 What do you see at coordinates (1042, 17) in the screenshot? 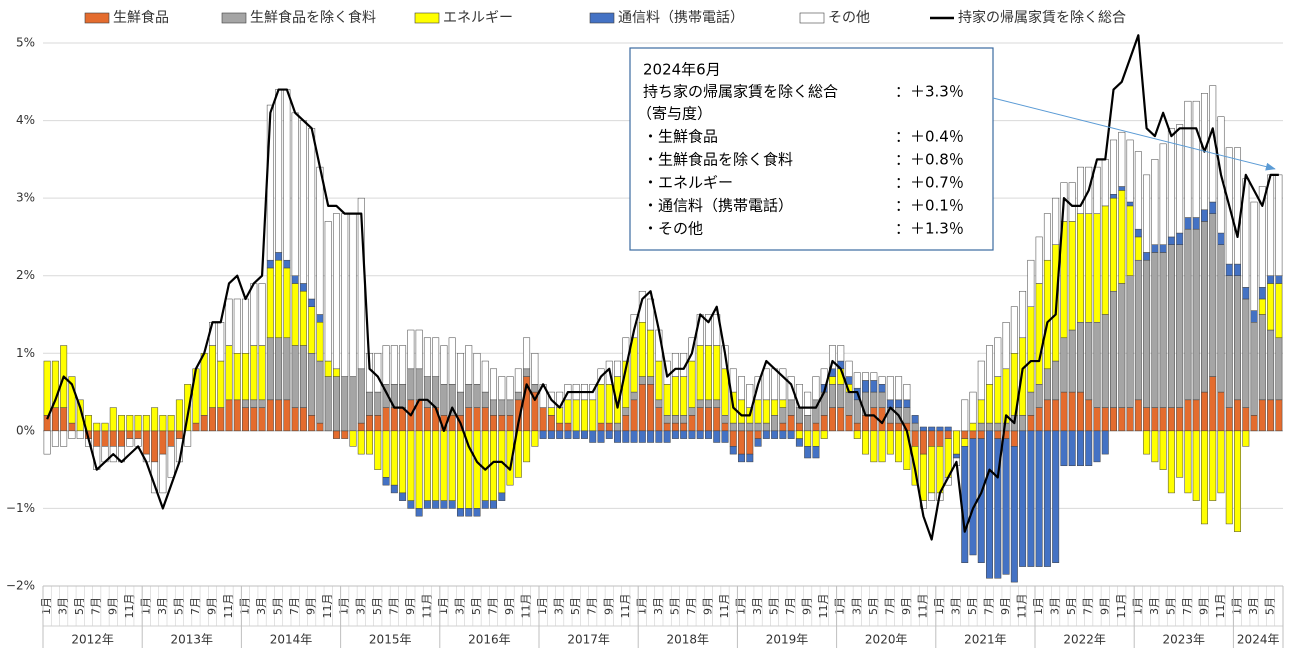
I see `legend-label: 持家の帰属家賃を除く総合` at bounding box center [1042, 17].